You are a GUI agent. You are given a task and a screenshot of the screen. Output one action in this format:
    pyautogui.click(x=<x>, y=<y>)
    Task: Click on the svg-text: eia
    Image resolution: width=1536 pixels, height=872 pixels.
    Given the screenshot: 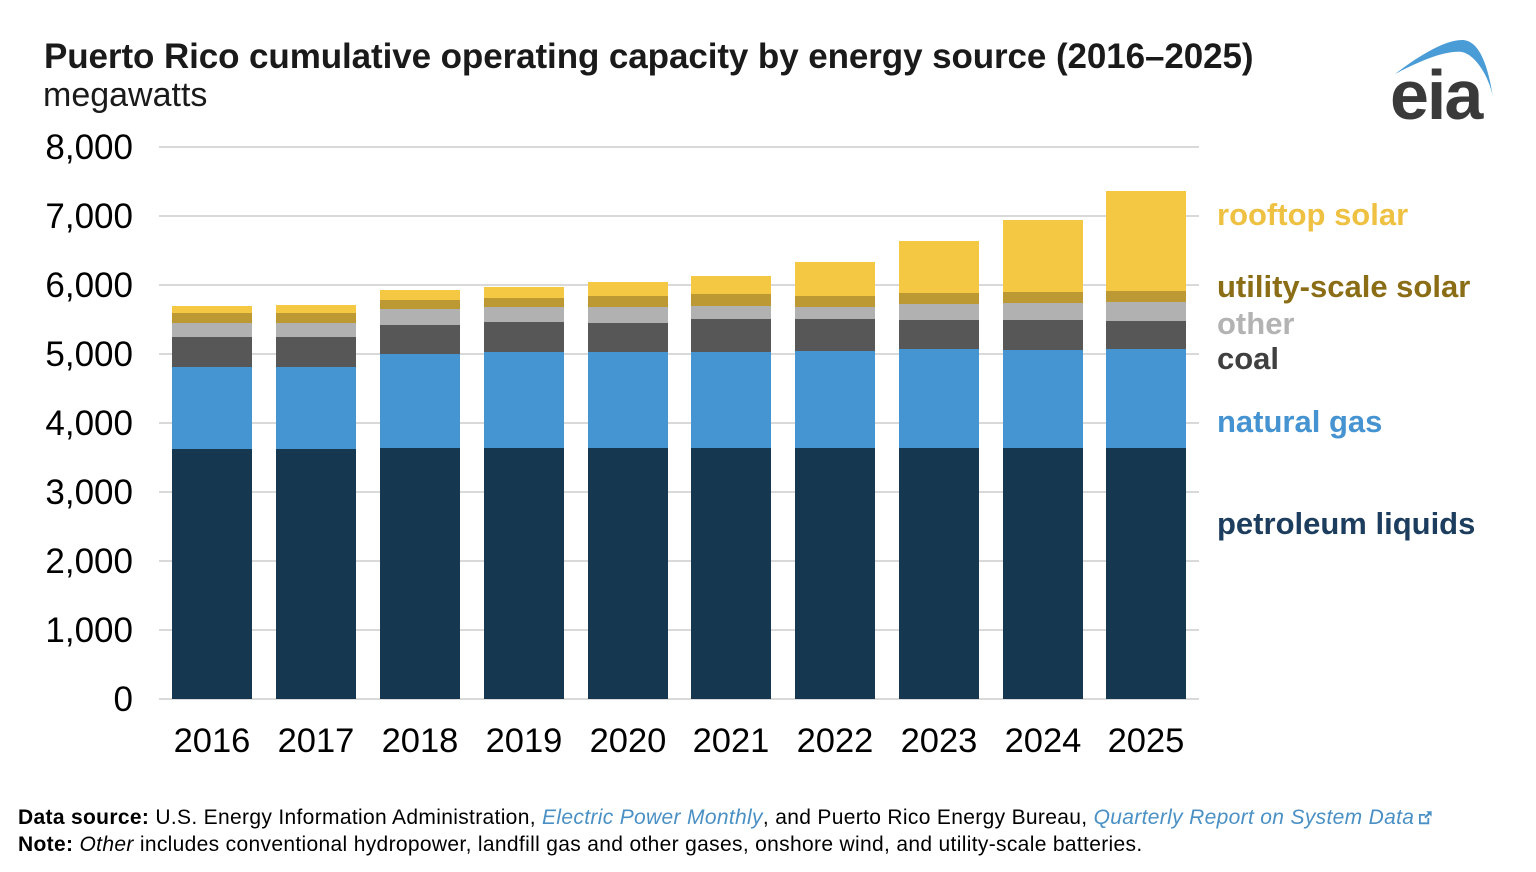 What is the action you would take?
    pyautogui.click(x=1437, y=93)
    